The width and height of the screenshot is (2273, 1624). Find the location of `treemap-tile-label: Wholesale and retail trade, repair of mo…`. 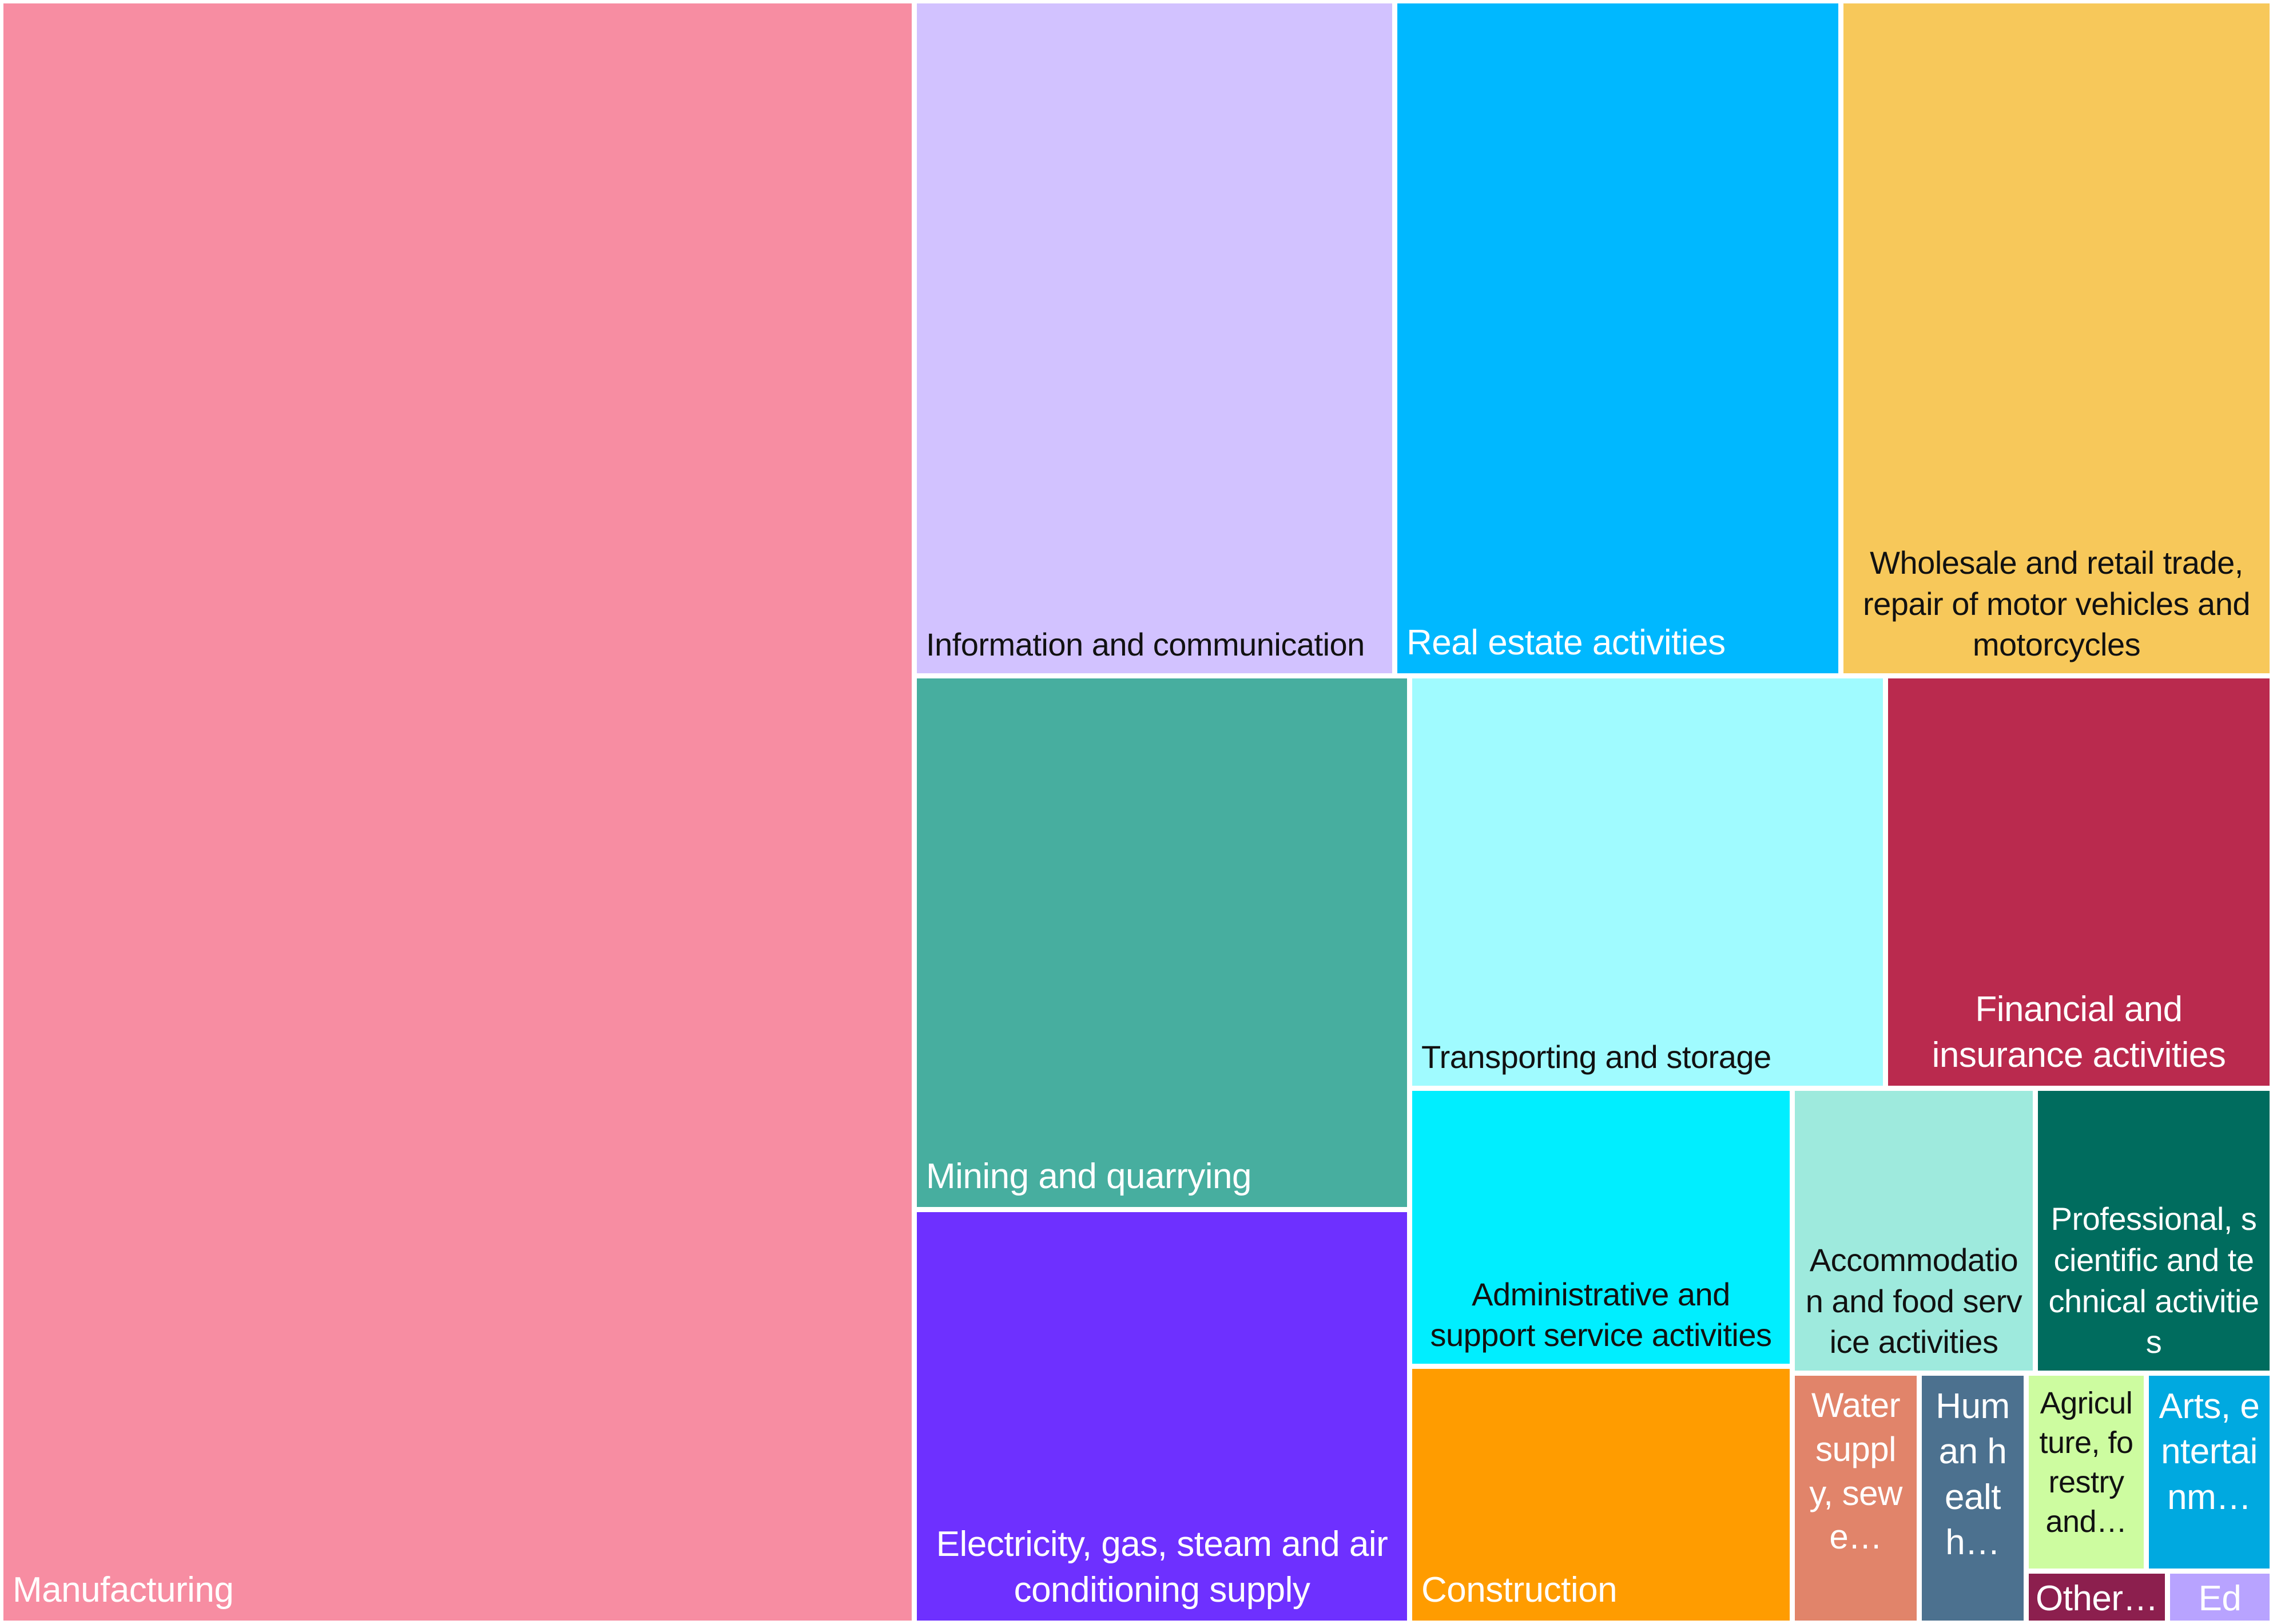

treemap-tile-label: Wholesale and retail trade, repair of mo… is located at coordinates (2056, 603).